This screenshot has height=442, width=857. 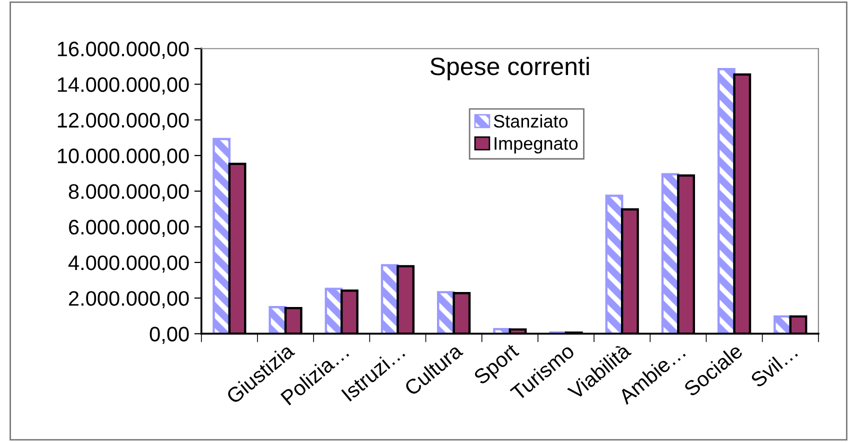 I want to click on y-tick-label: 12.000.000,00, so click(x=123, y=121).